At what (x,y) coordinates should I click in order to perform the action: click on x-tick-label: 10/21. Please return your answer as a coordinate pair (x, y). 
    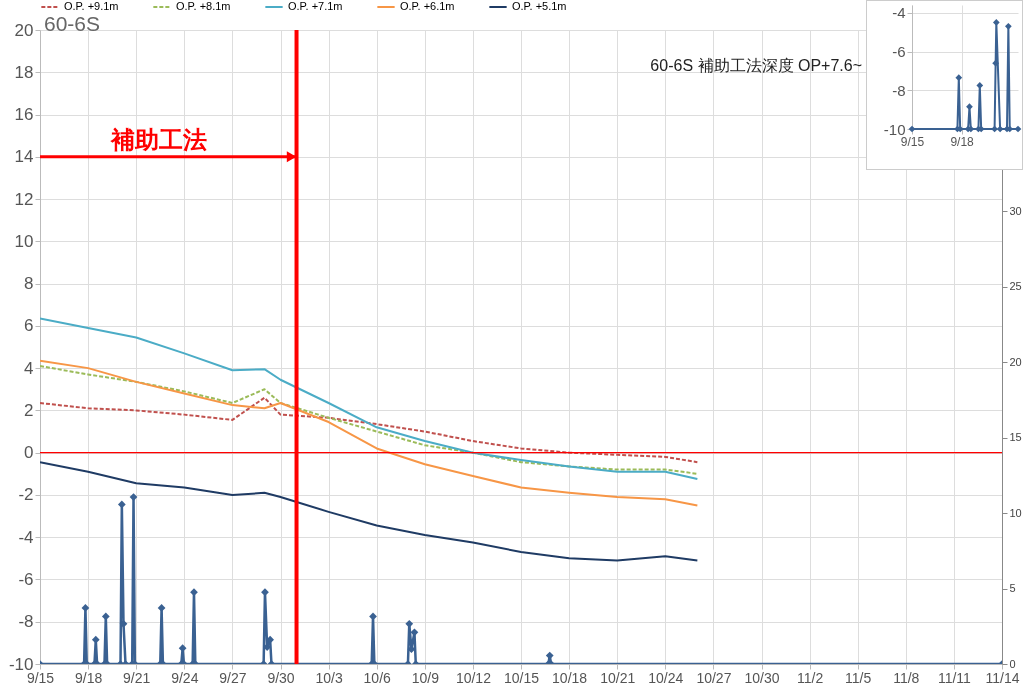
    Looking at the image, I should click on (618, 677).